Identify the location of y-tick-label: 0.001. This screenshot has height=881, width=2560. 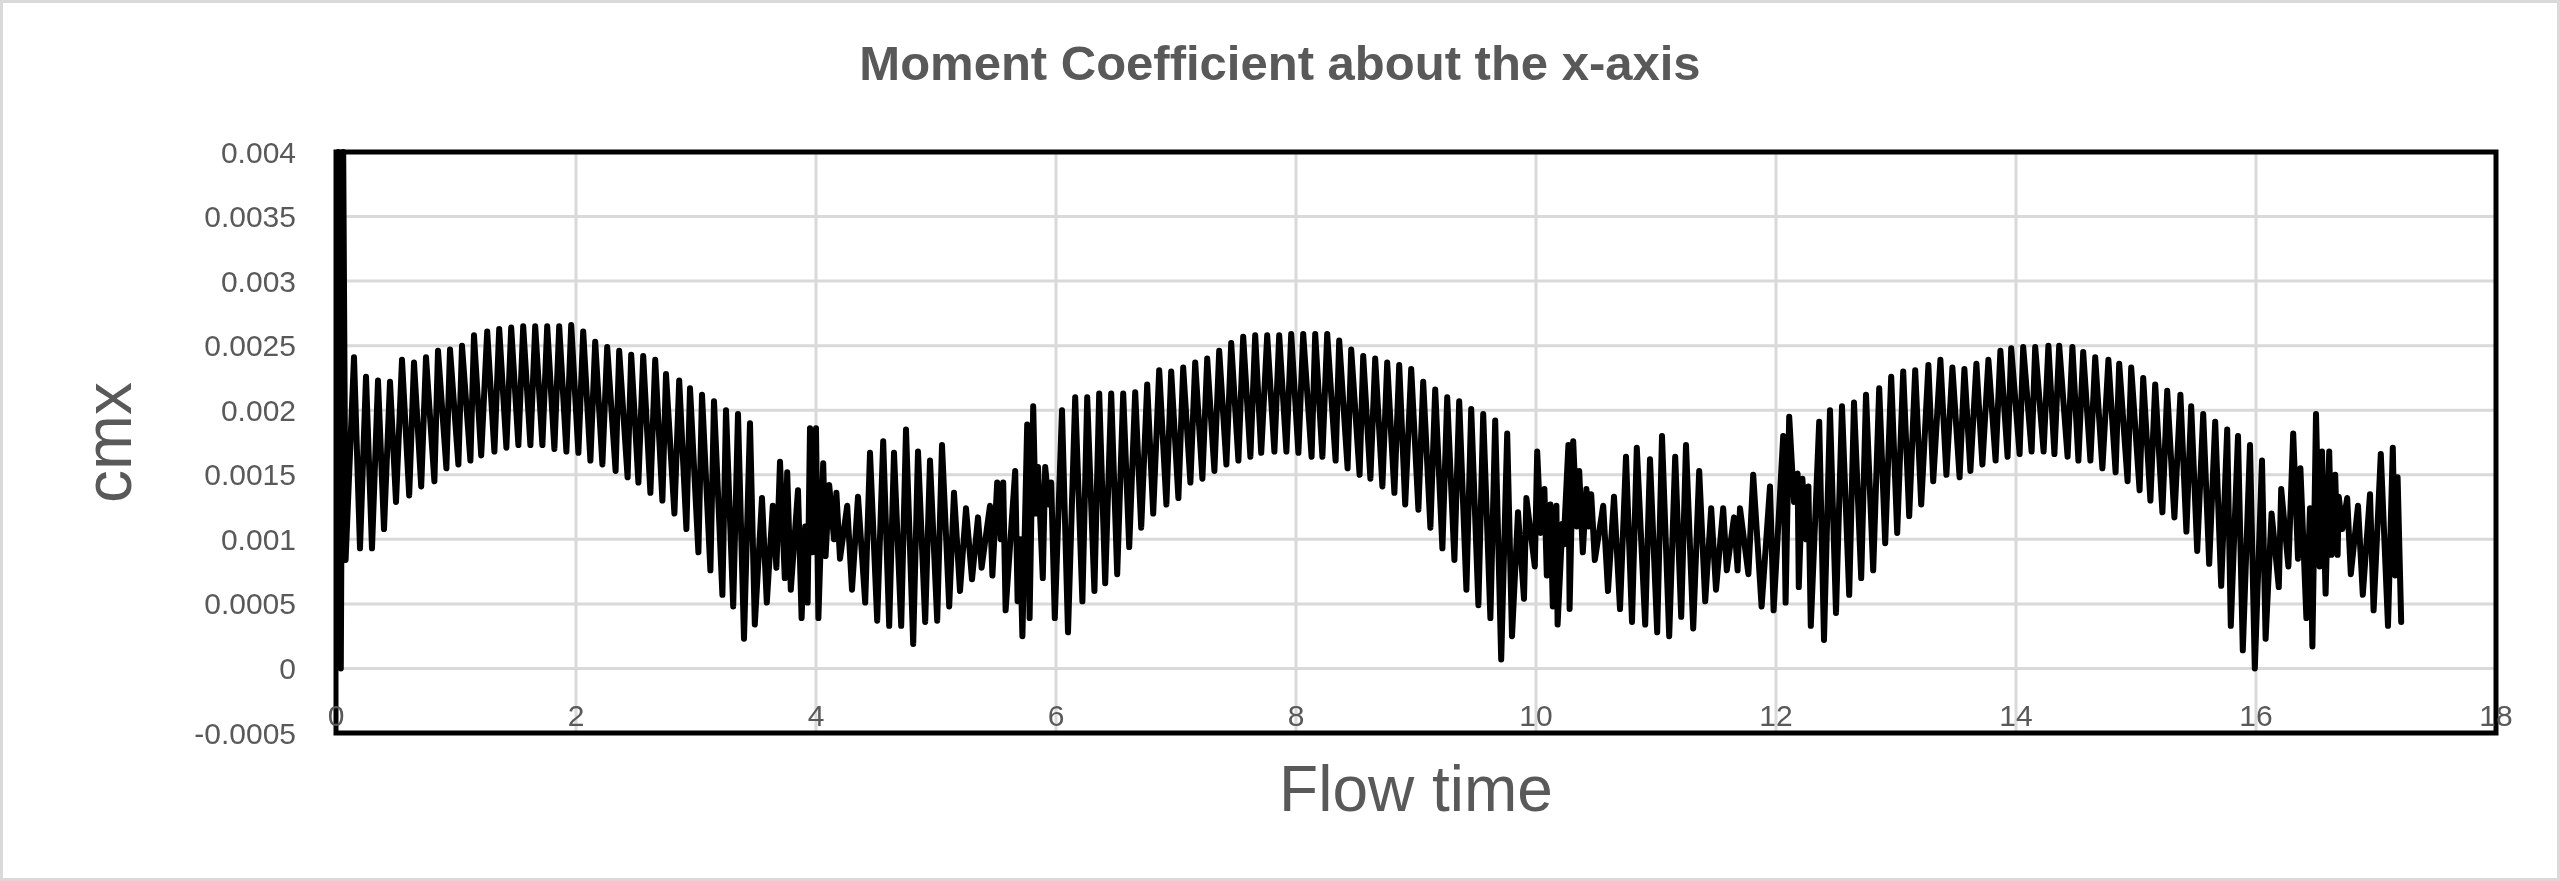
(258, 539).